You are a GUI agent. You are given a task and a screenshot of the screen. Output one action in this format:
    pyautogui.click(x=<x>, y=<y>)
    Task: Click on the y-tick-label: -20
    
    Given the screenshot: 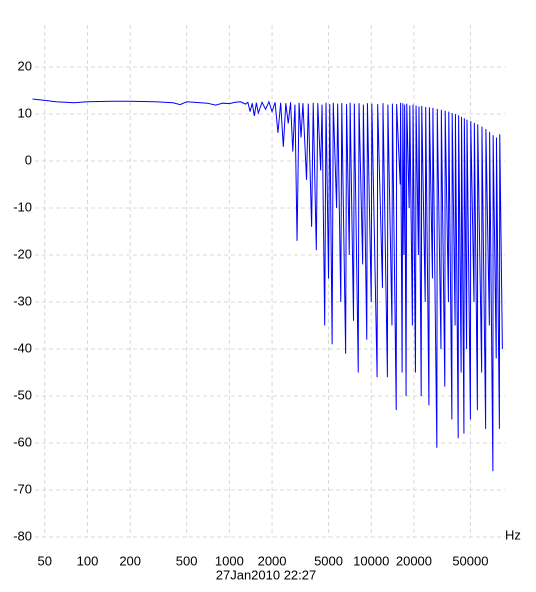 What is the action you would take?
    pyautogui.click(x=22, y=253)
    